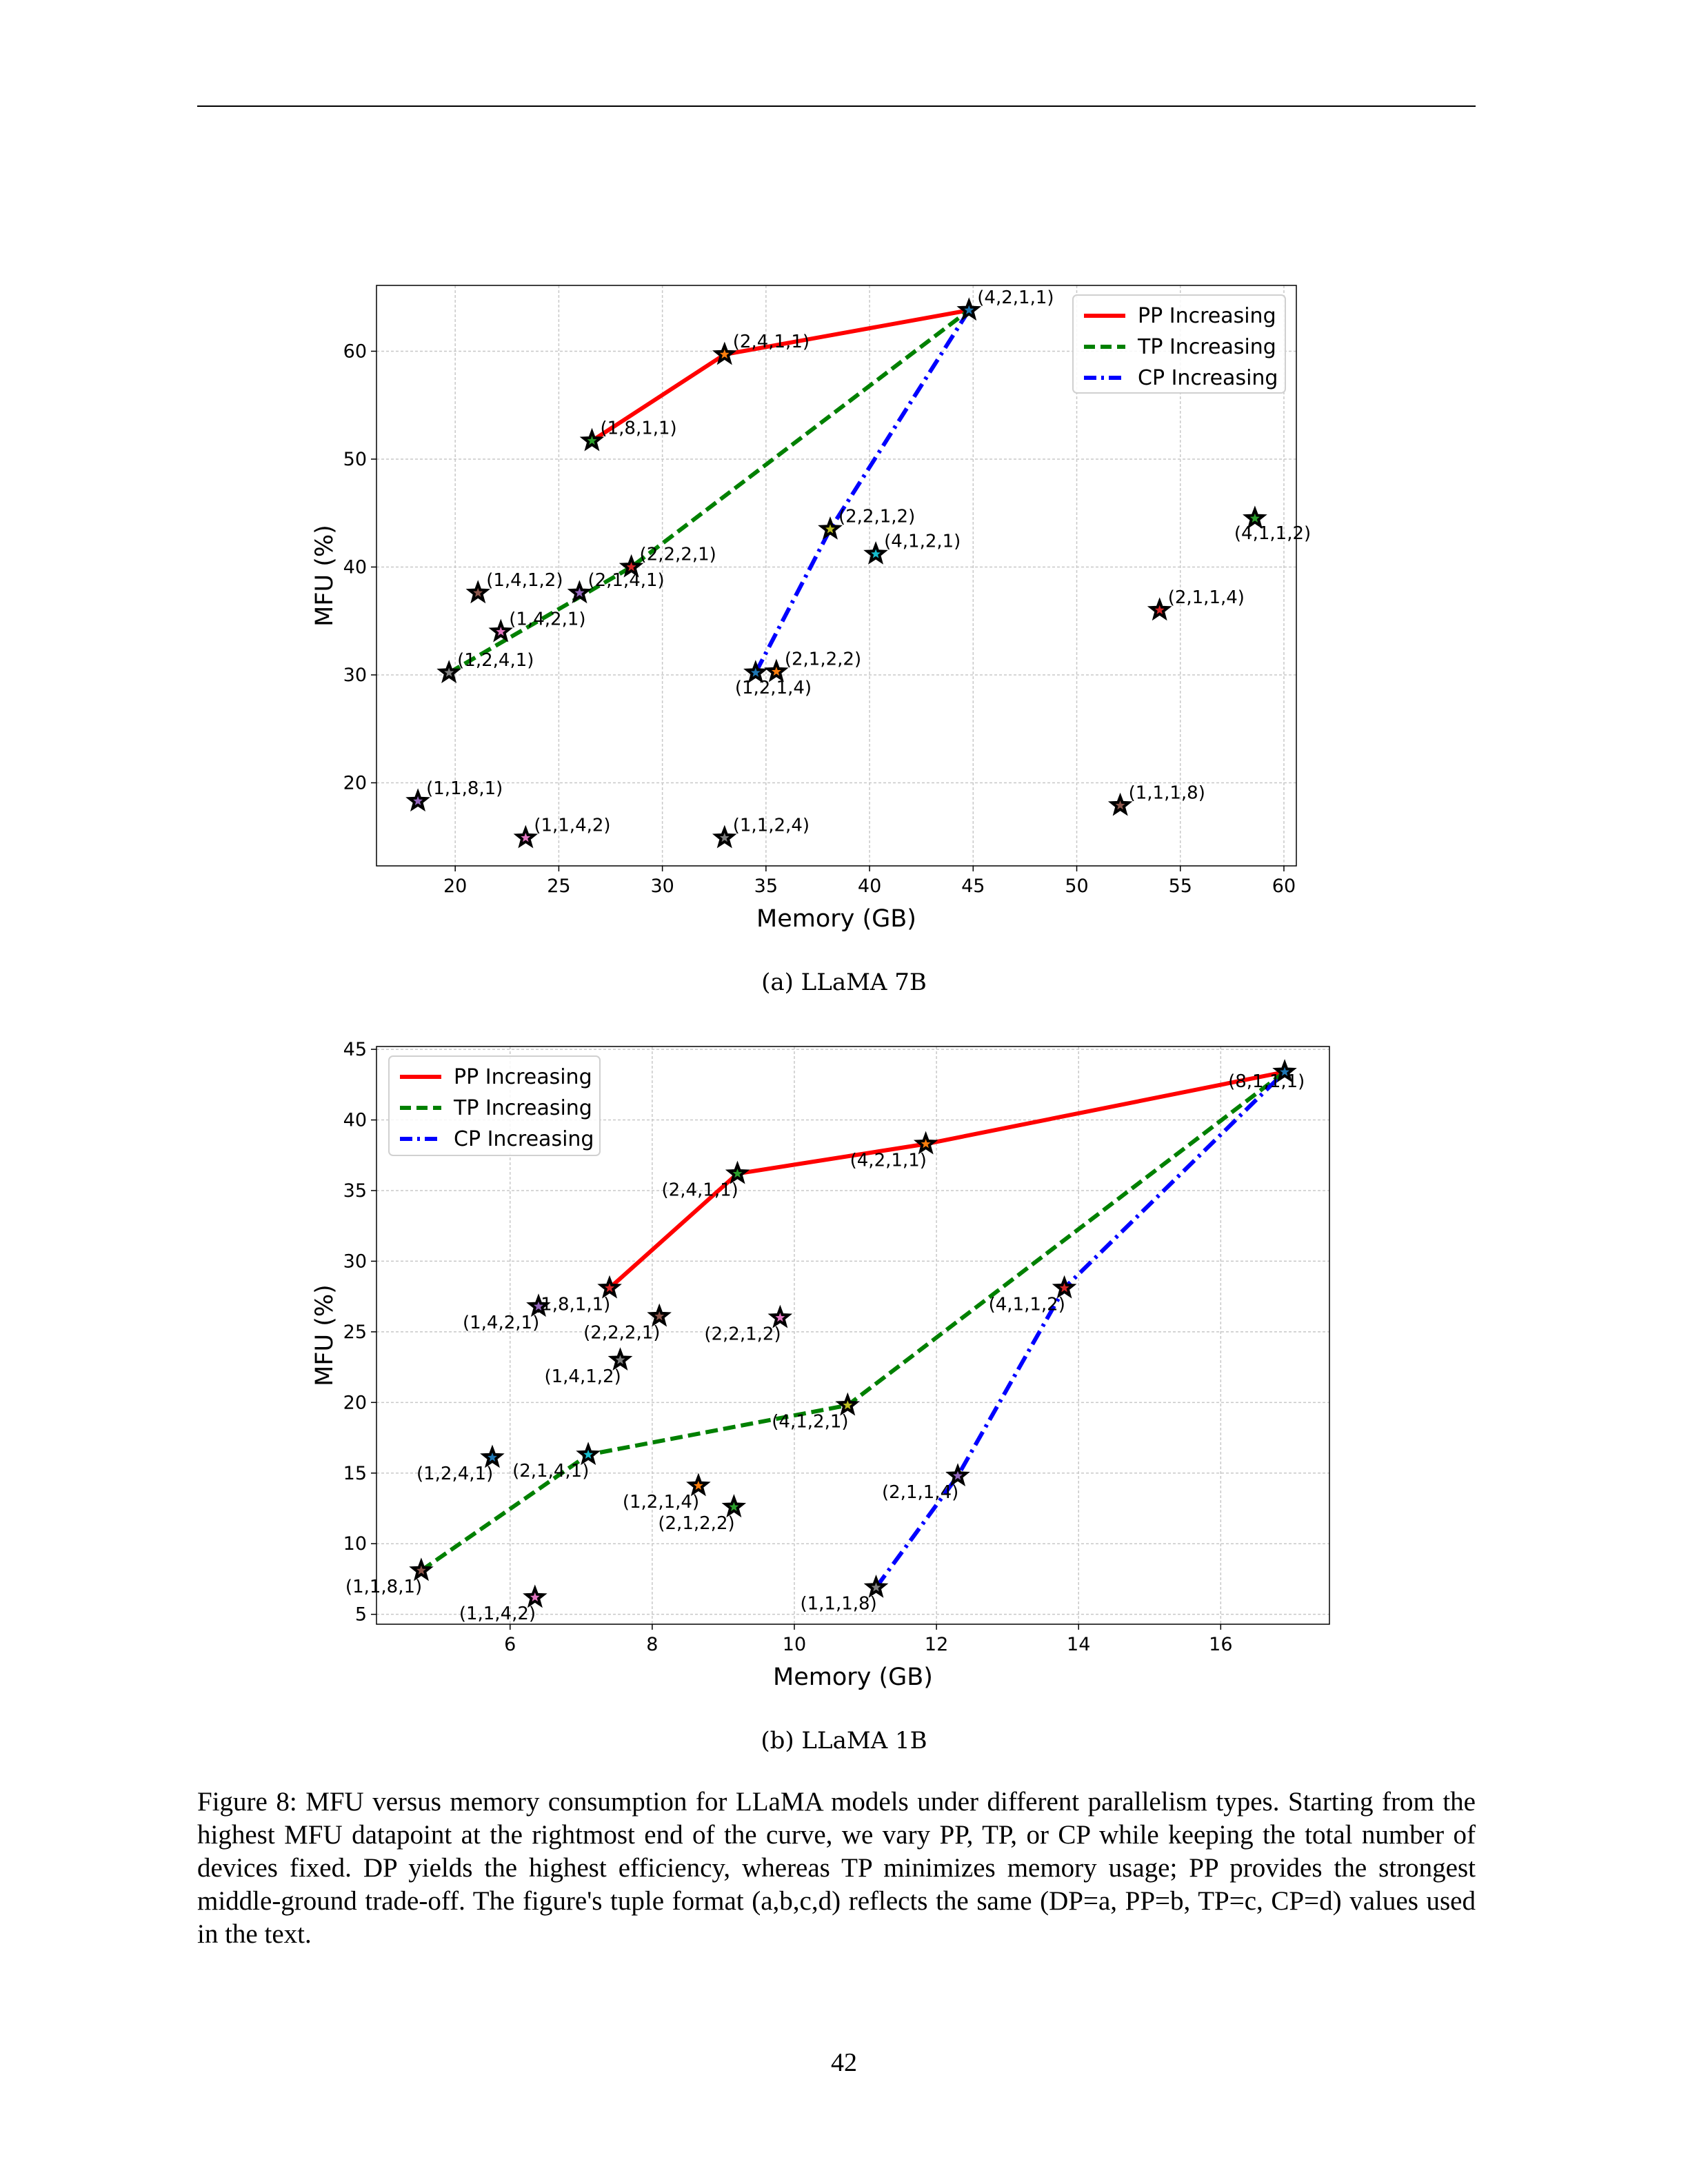  What do you see at coordinates (355, 1191) in the screenshot?
I see `y-tick-label: 35` at bounding box center [355, 1191].